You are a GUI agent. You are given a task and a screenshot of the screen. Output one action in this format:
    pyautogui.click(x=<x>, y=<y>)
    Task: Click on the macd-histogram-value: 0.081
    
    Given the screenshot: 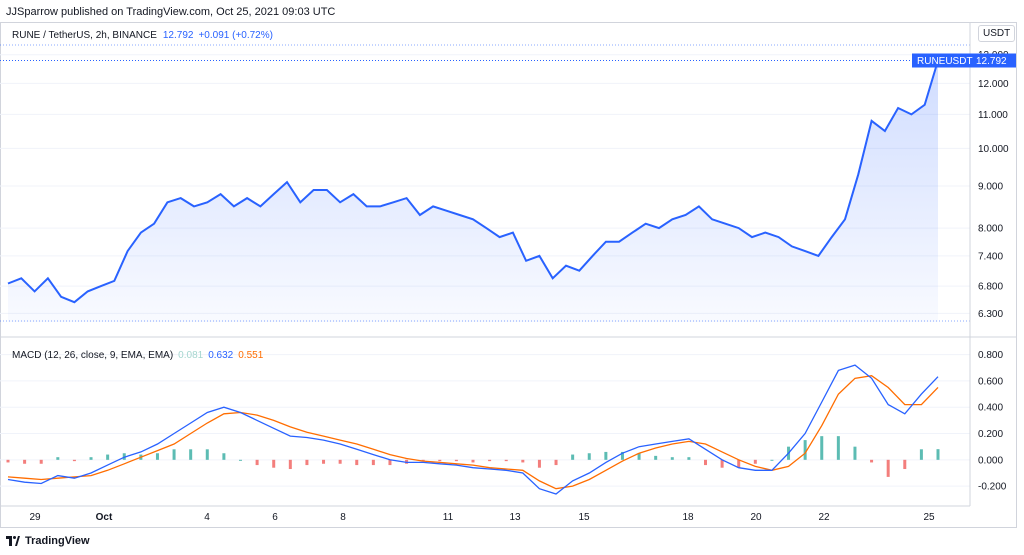 What is the action you would take?
    pyautogui.click(x=191, y=355)
    